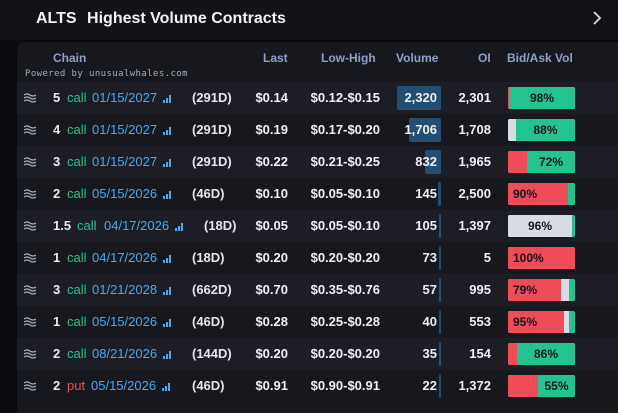 The image size is (618, 413). I want to click on bid-ask-volume-bar: 55%, so click(541, 386).